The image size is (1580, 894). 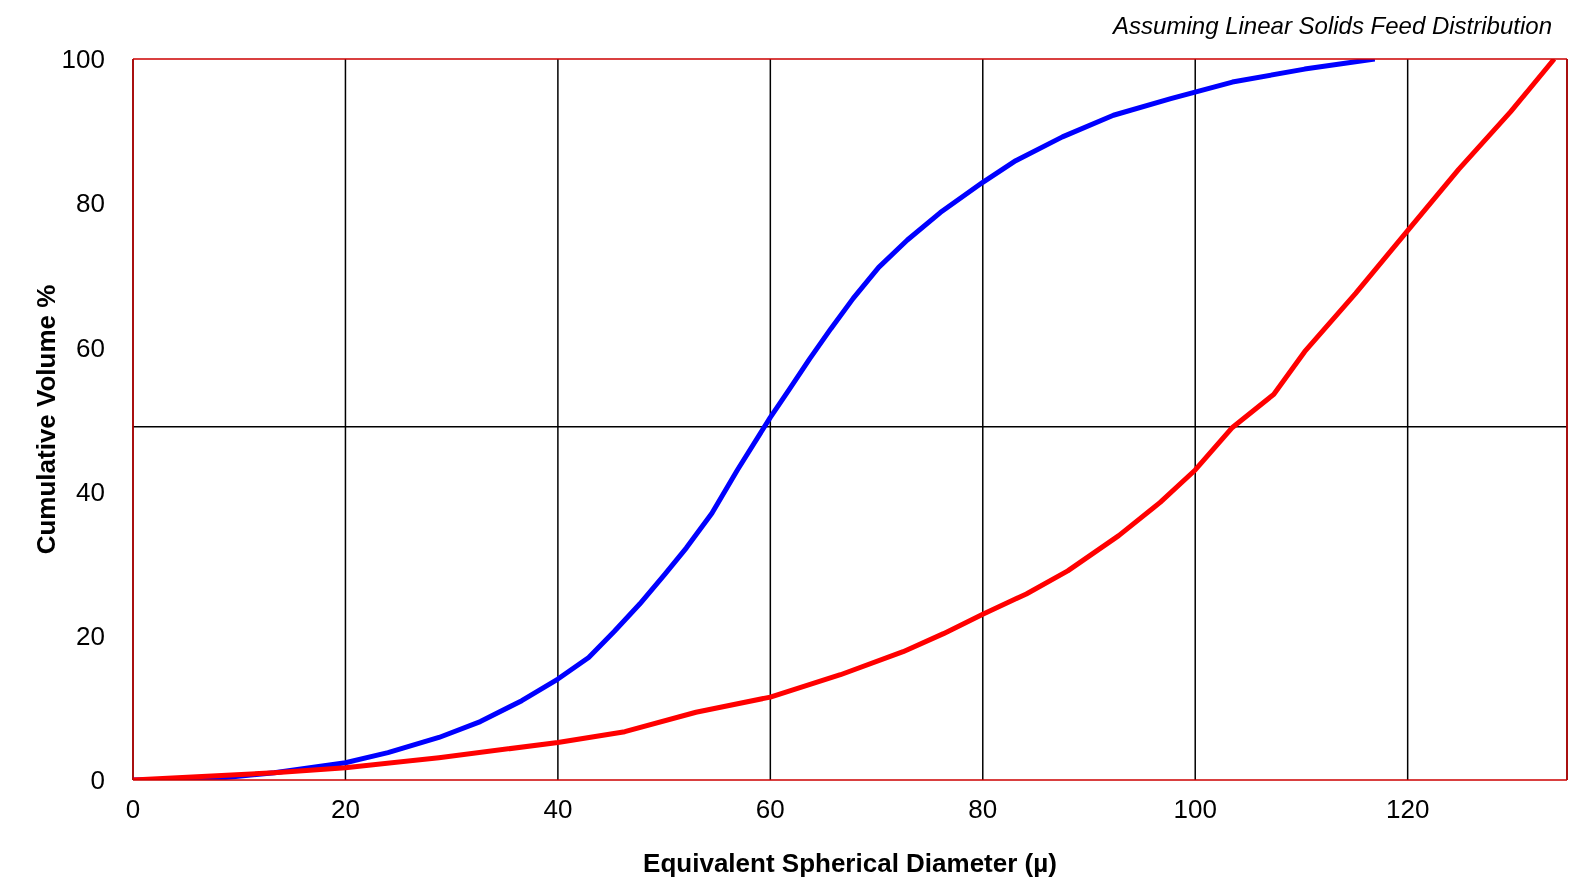 I want to click on x-tick-label: 100, so click(x=1195, y=809).